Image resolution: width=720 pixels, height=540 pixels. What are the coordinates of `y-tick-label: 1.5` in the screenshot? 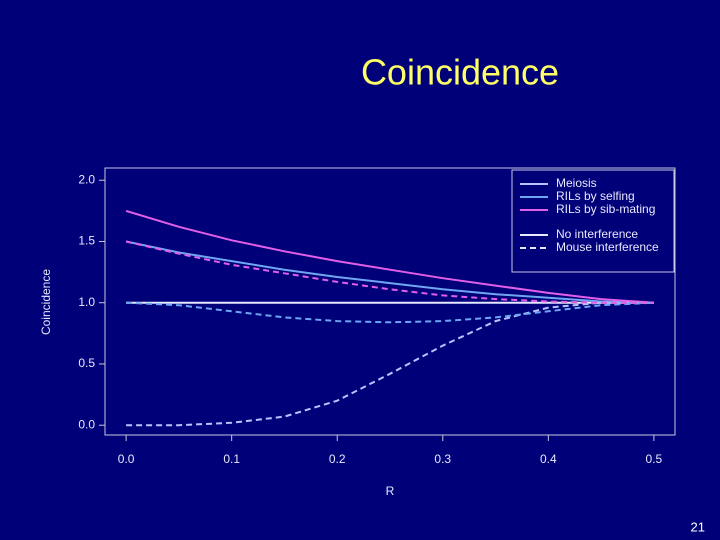 It's located at (86, 241).